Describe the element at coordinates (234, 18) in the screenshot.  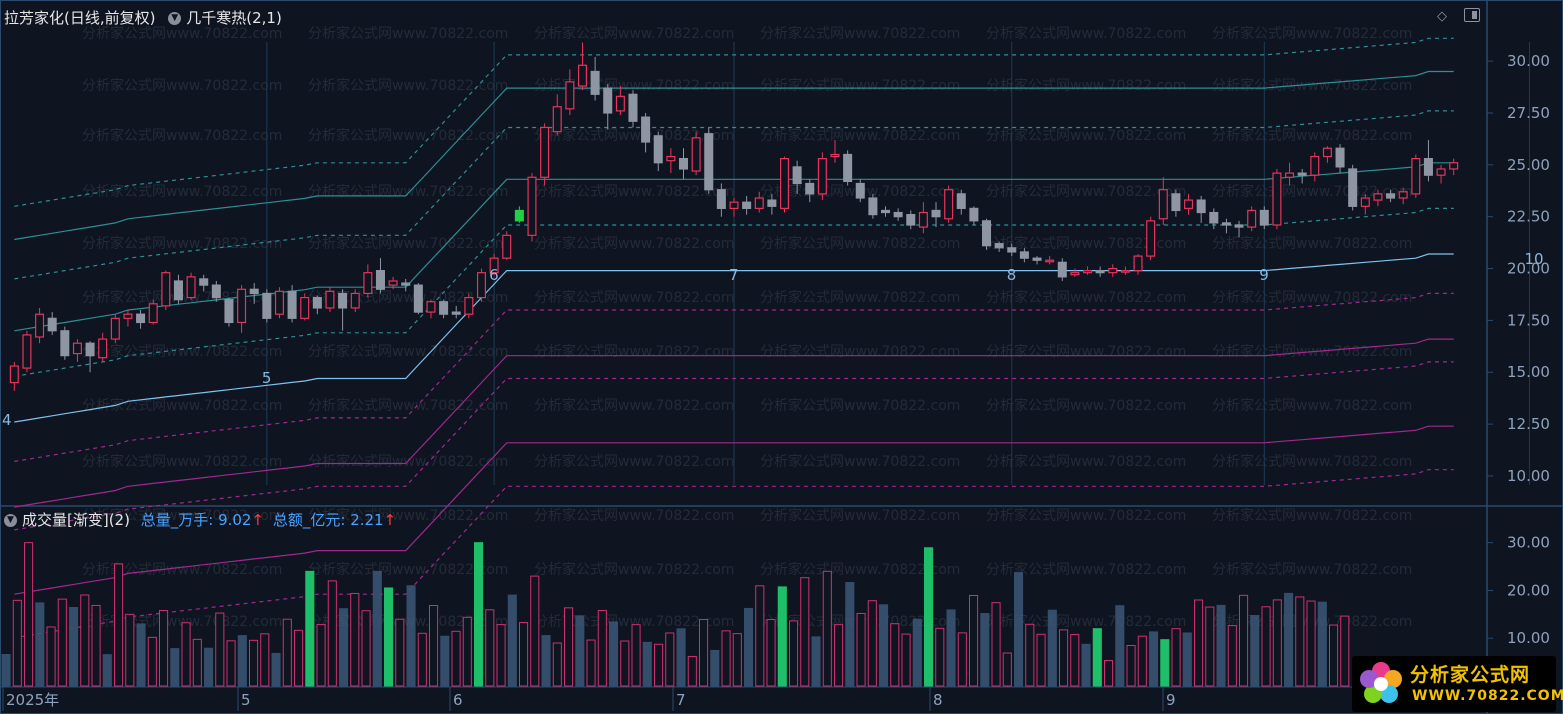
I see `indicator-name: 几千寒热(2,1)` at that location.